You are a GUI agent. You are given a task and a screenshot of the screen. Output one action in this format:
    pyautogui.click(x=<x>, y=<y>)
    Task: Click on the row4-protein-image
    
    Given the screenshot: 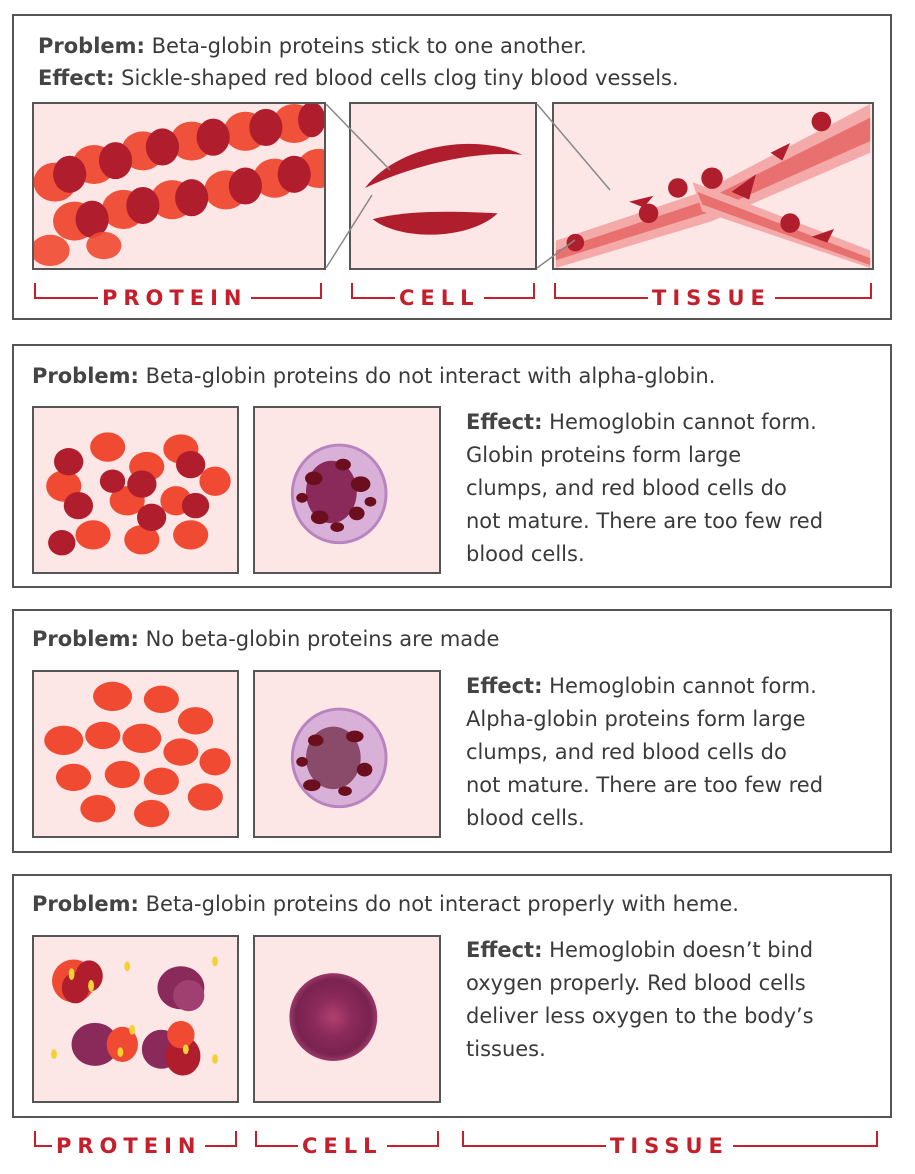 What is the action you would take?
    pyautogui.click(x=135, y=1019)
    